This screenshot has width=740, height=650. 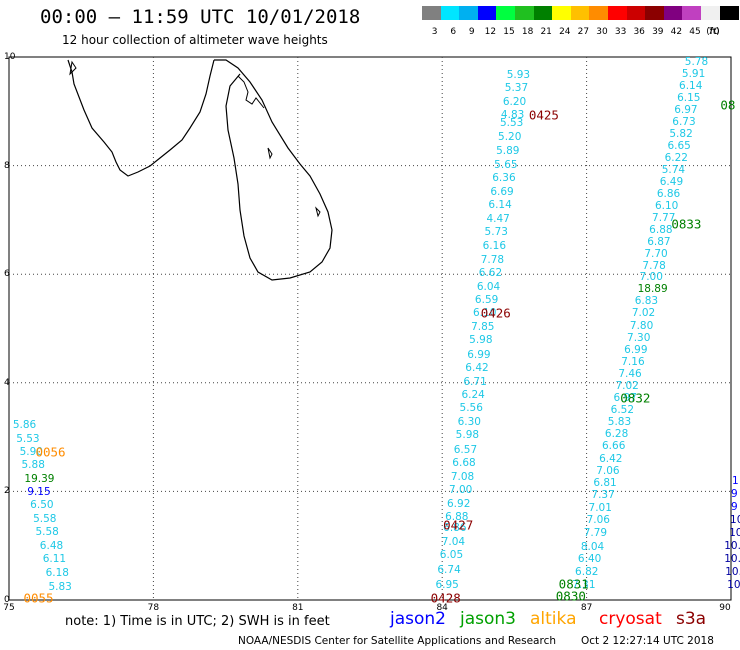 I want to click on legend-label: 9, so click(x=471, y=32).